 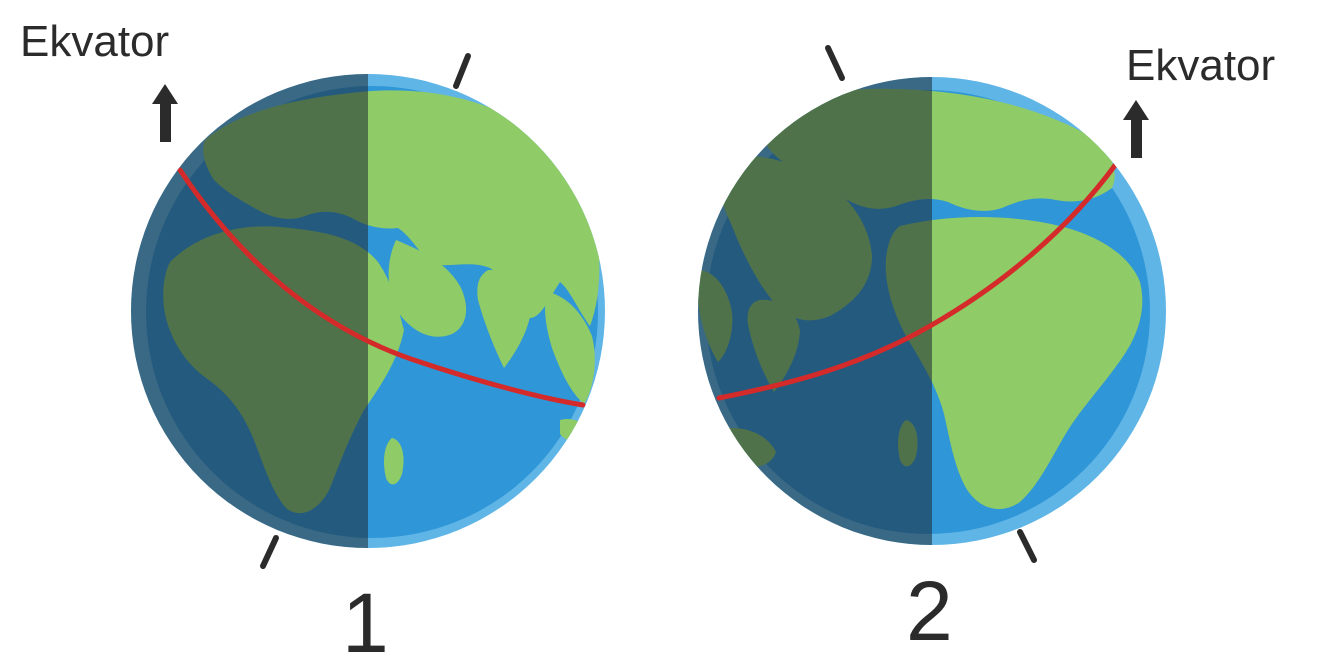 I want to click on land-africa, so click(x=1014, y=363).